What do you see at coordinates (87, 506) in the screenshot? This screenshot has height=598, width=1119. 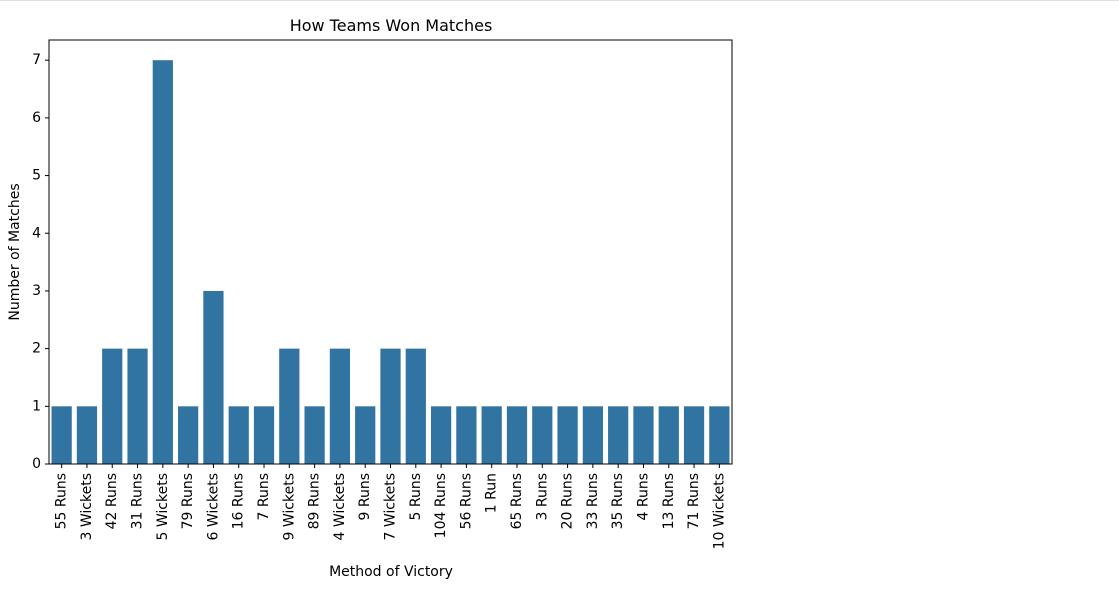 I see `x-tick-label: 3 Wickets` at bounding box center [87, 506].